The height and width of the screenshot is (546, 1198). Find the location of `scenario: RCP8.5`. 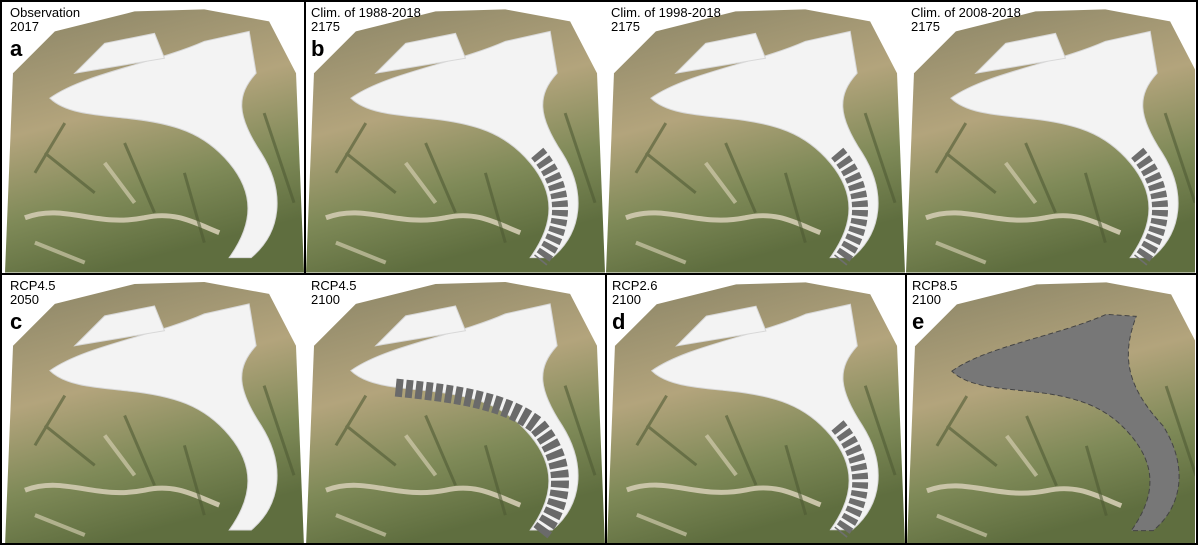

scenario: RCP8.5 is located at coordinates (935, 285).